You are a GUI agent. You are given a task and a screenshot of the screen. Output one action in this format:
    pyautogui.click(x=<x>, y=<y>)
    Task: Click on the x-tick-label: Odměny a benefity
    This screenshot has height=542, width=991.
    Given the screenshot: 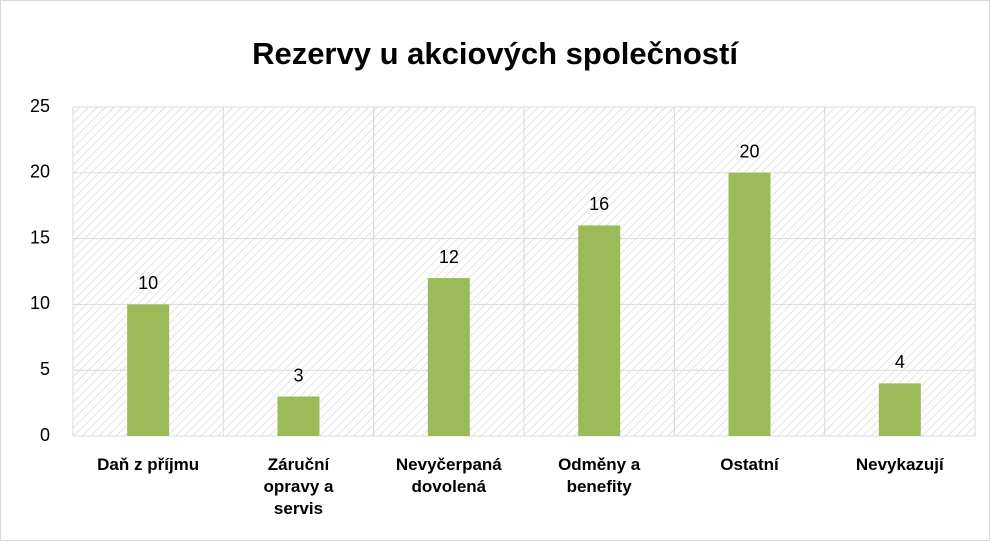 What is the action you would take?
    pyautogui.click(x=599, y=475)
    